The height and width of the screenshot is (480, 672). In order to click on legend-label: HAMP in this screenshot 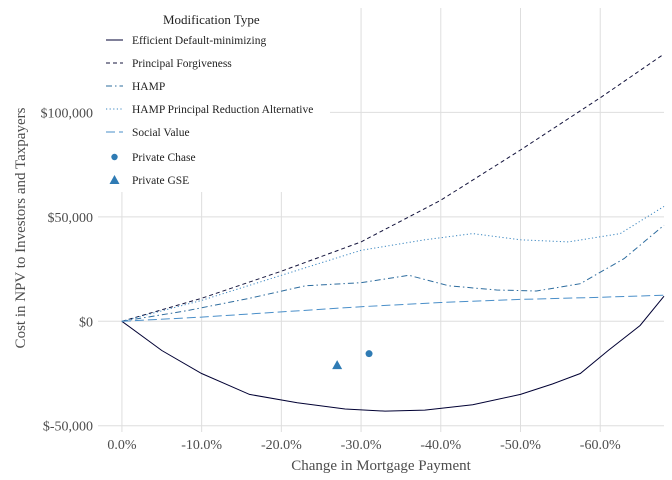, I will do `click(148, 87)`.